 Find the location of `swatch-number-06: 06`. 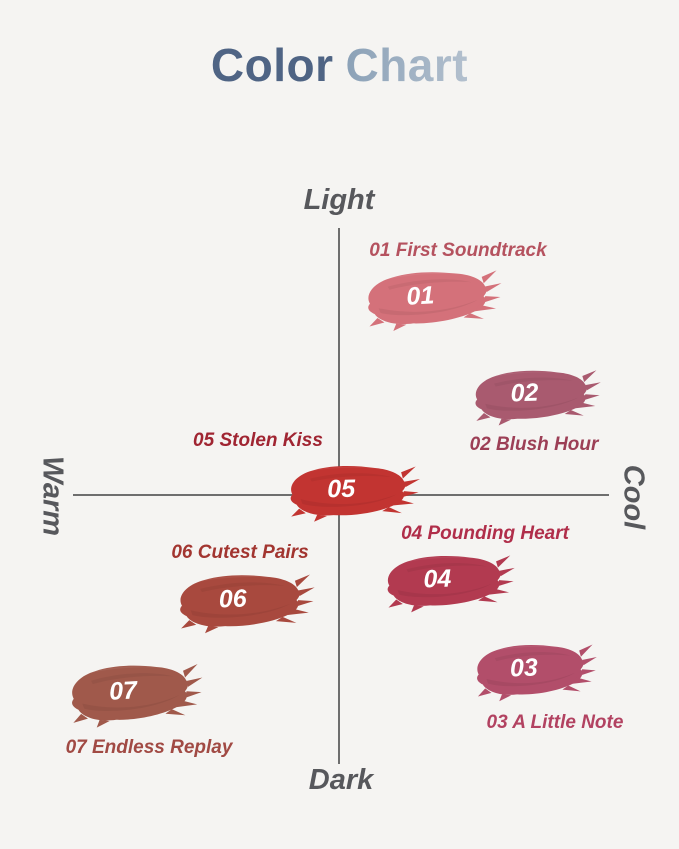

swatch-number-06: 06 is located at coordinates (233, 599).